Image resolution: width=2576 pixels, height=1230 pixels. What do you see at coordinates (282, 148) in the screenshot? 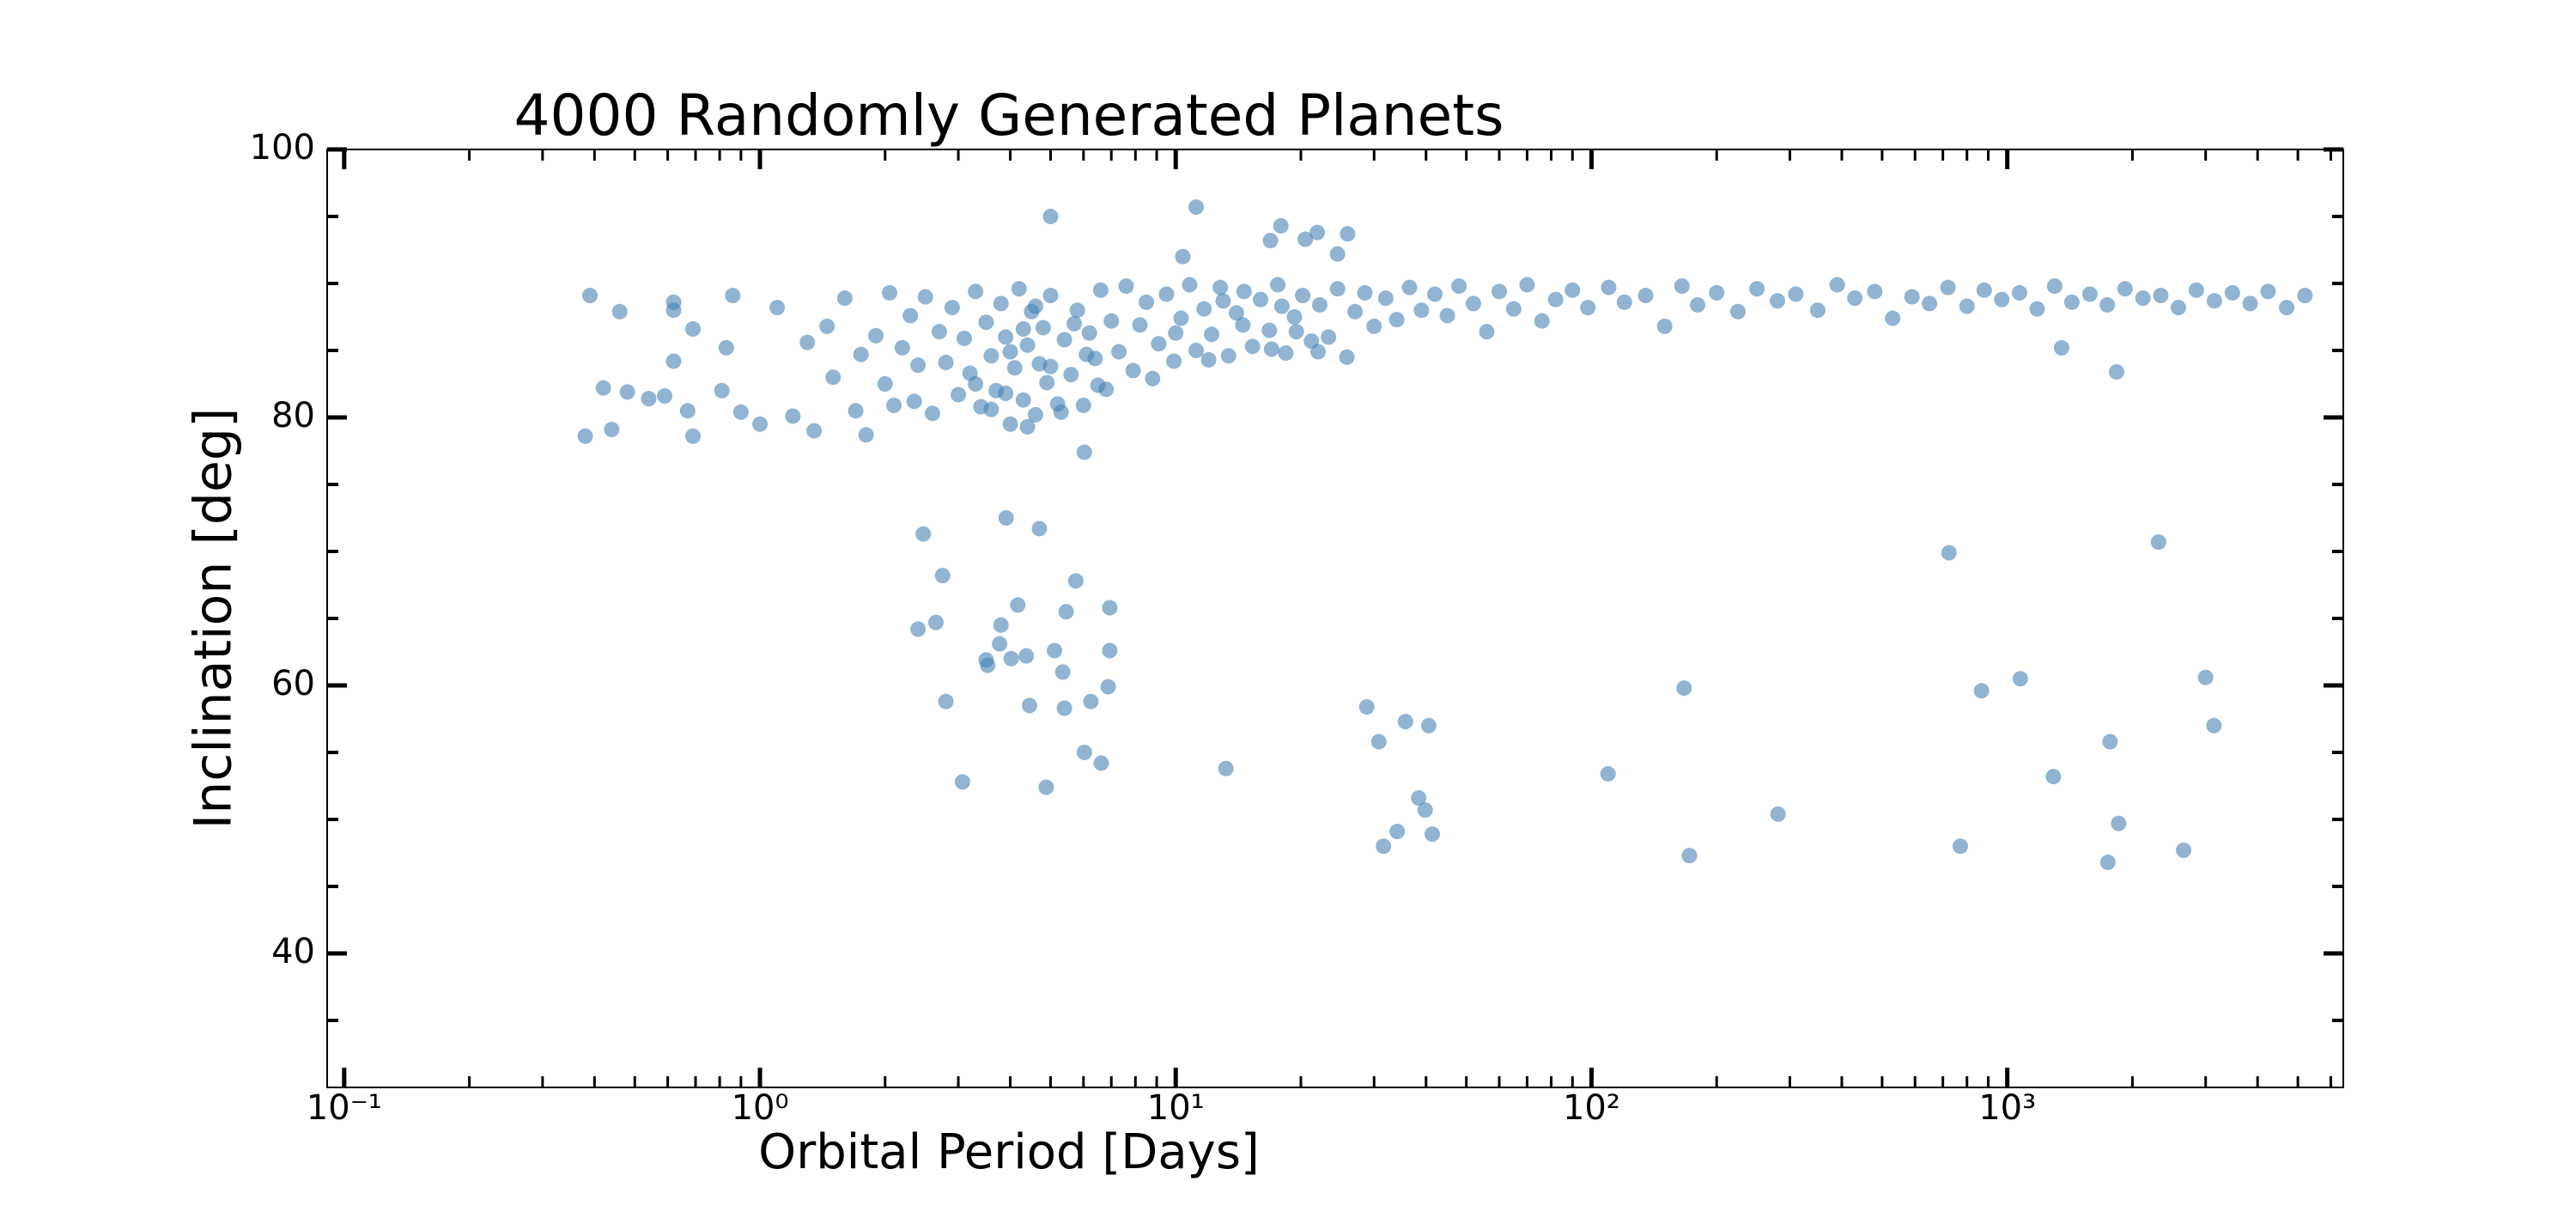
I see `y-tick-label: 100` at bounding box center [282, 148].